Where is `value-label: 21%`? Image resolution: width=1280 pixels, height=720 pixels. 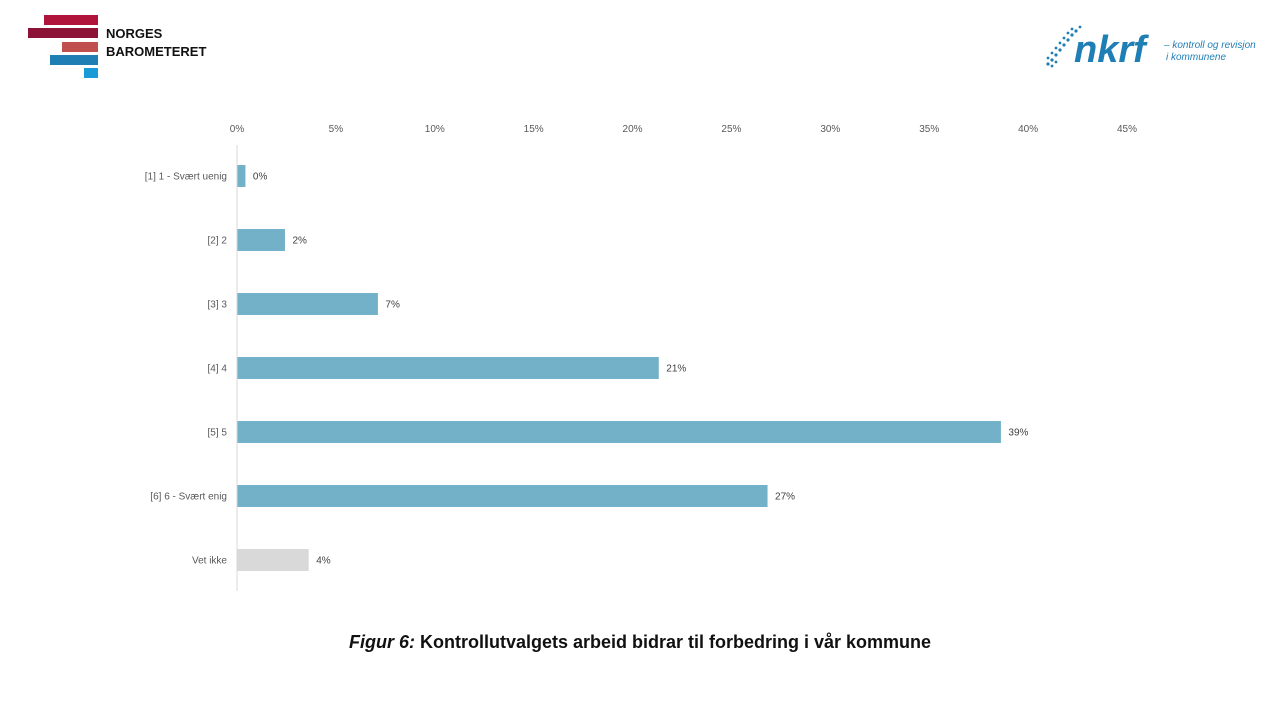
value-label: 21% is located at coordinates (676, 369).